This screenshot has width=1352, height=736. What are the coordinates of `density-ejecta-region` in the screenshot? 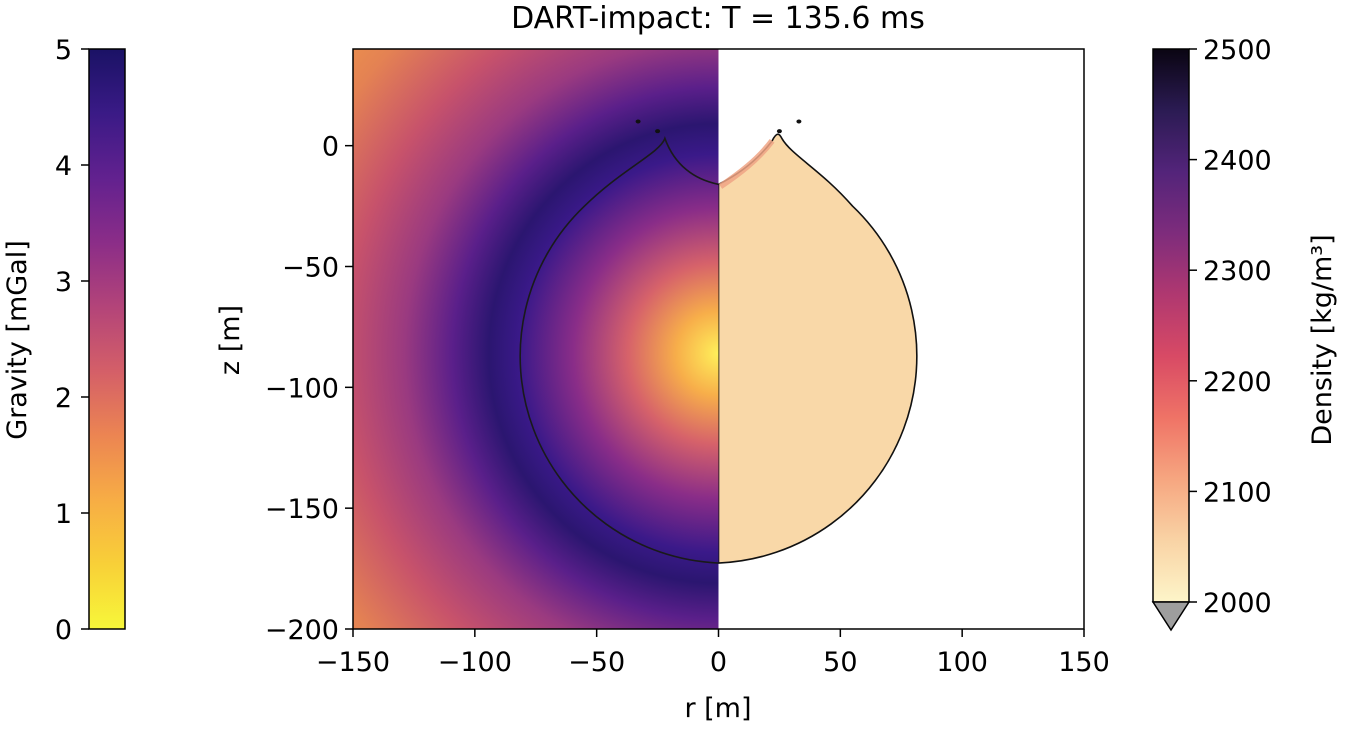 It's located at (818, 348).